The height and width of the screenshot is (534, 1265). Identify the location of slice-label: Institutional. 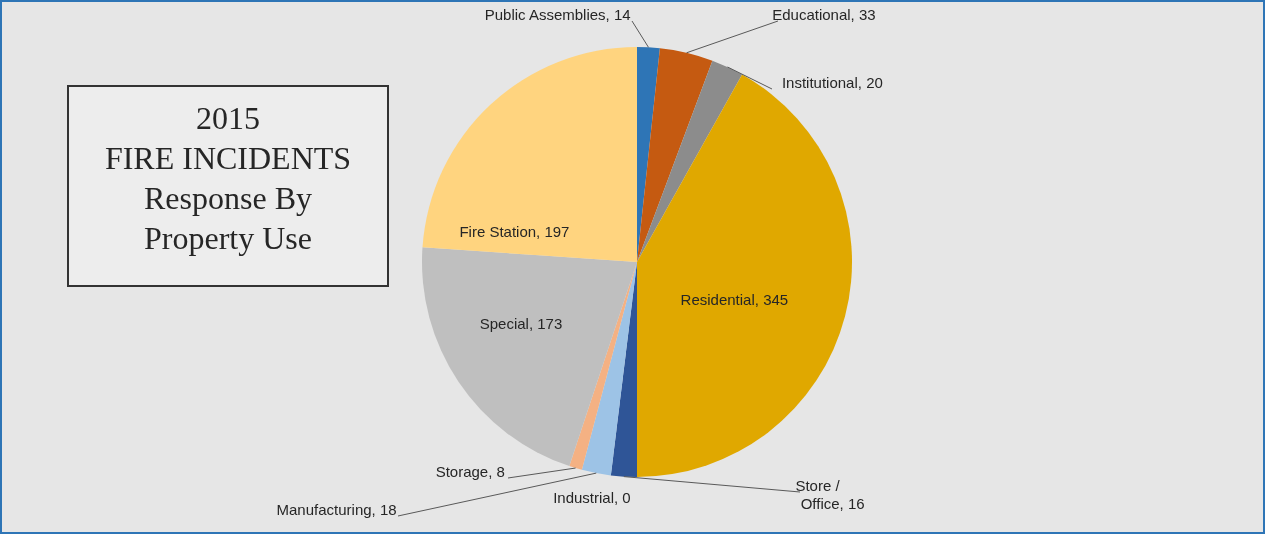
(819, 82).